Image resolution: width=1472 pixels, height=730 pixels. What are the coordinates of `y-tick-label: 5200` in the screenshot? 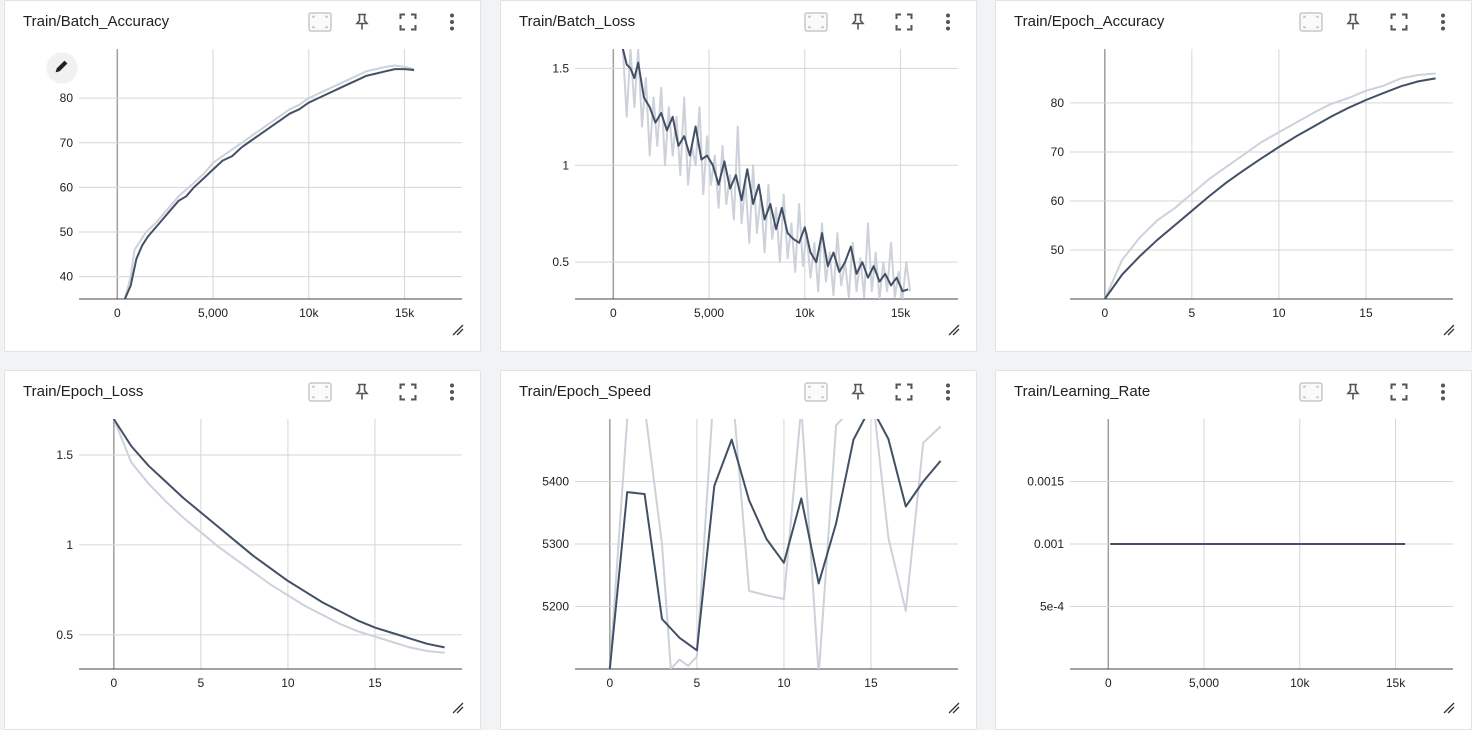 It's located at (555, 607).